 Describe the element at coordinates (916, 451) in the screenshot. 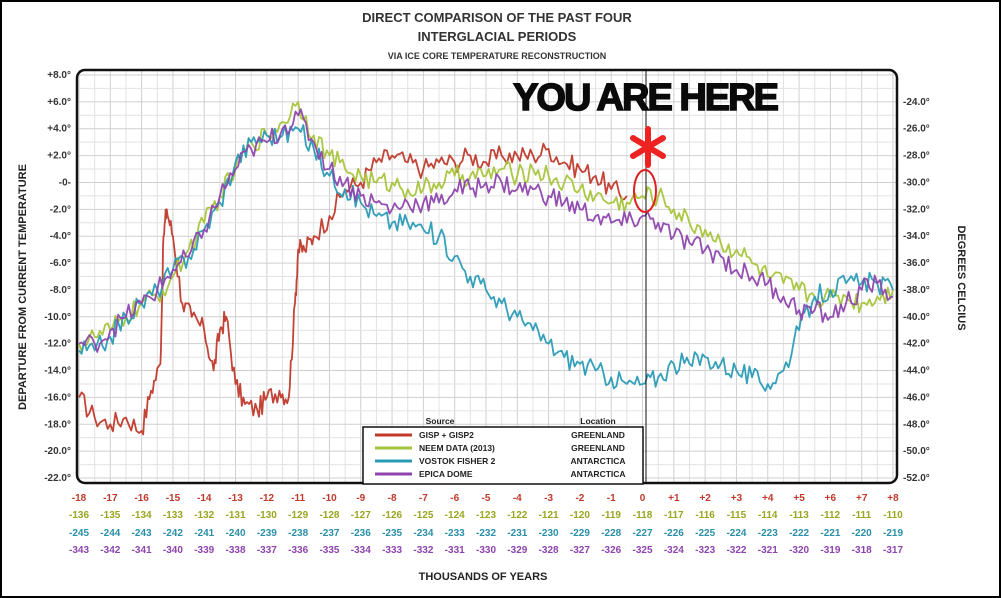

I see `y-tick-label-right: -50.0°` at that location.